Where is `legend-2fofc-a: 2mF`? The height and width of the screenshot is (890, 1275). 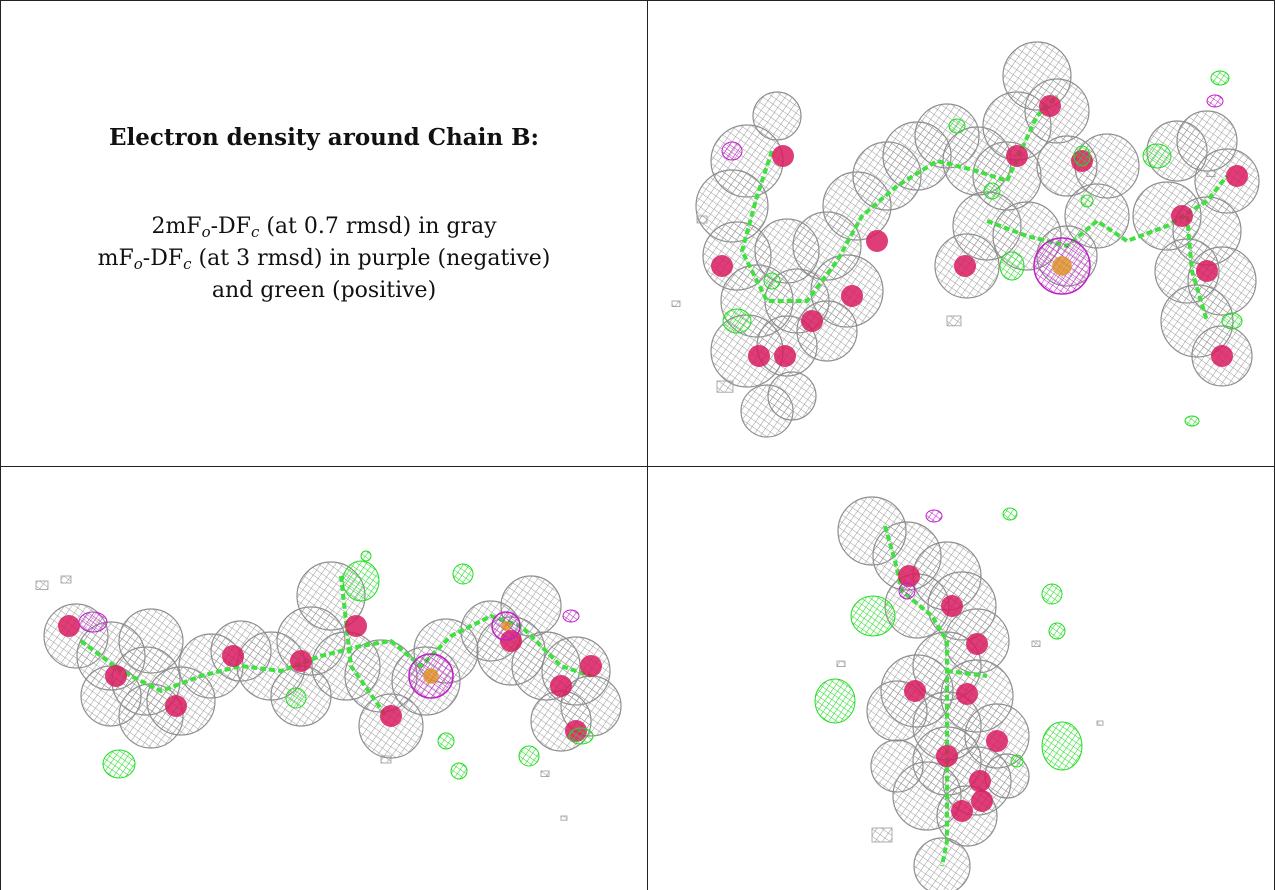
legend-2fofc-a: 2mF is located at coordinates (176, 226).